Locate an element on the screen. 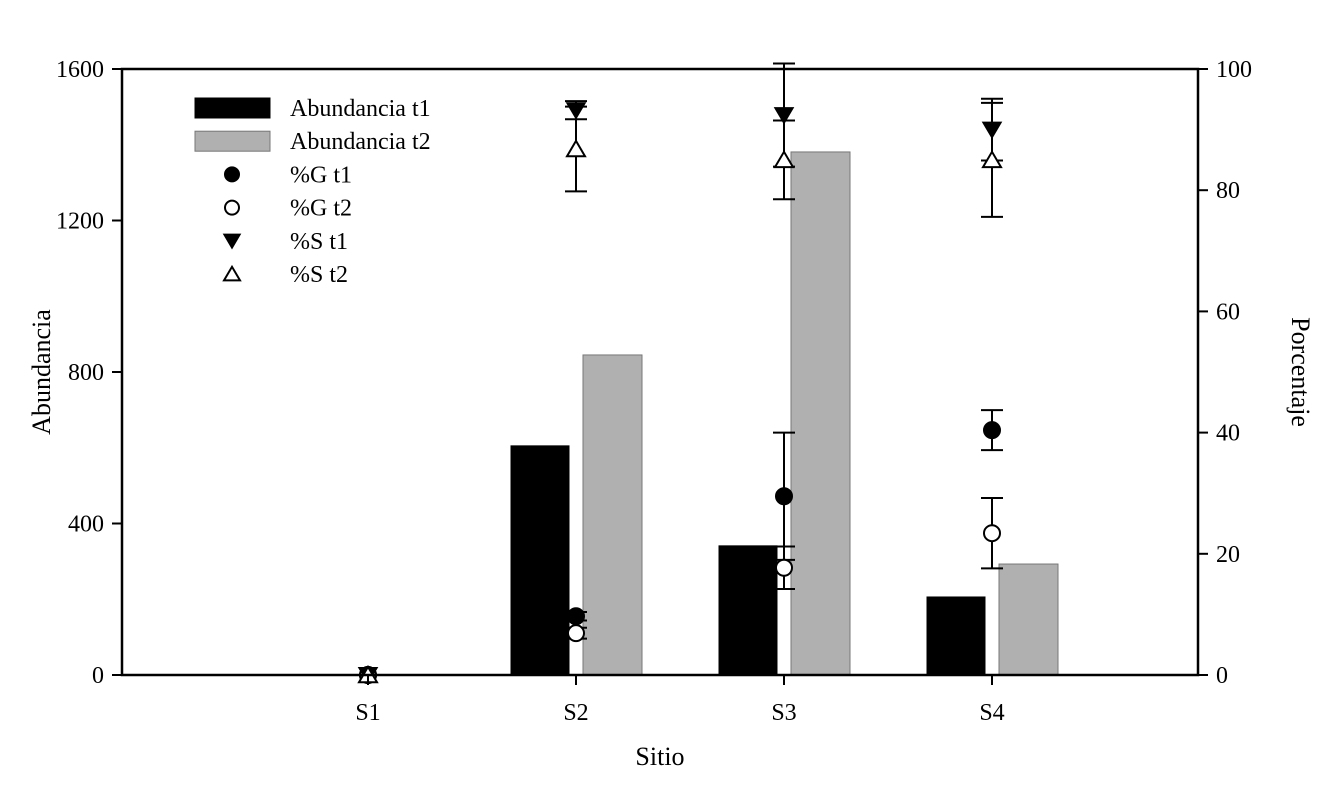  point-pct-g-t1-s4 is located at coordinates (992, 430).